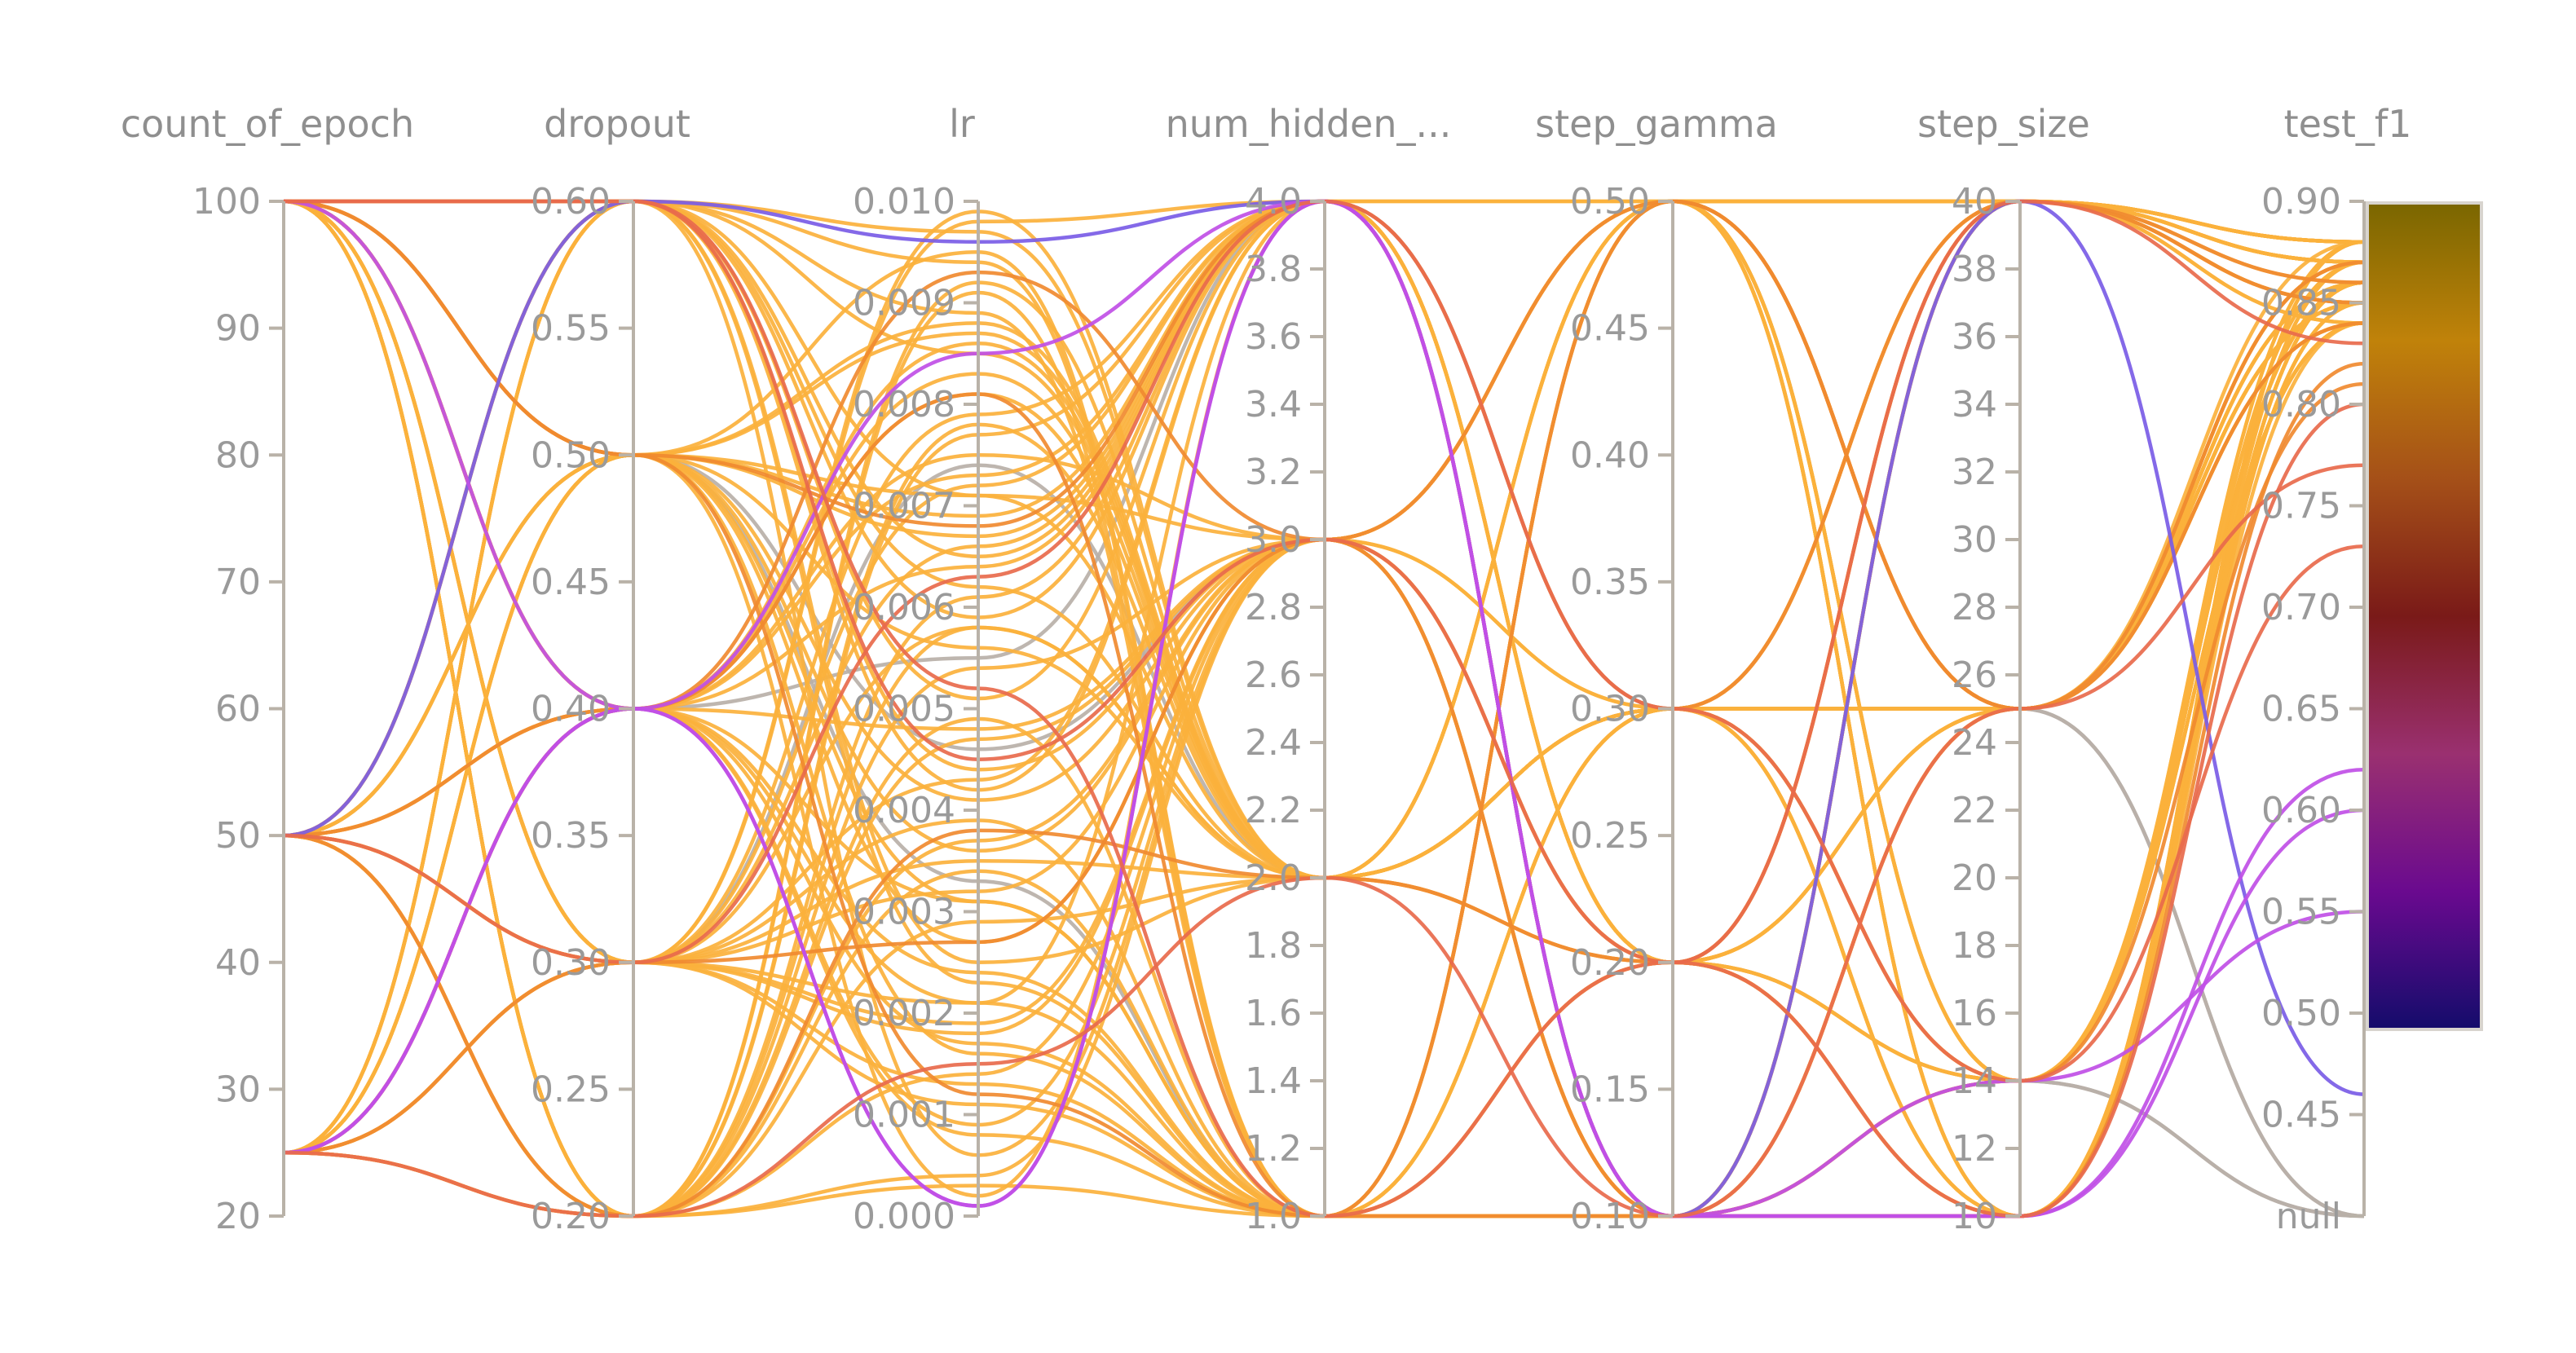 The width and height of the screenshot is (2576, 1353). I want to click on tick-label: 0.000, so click(904, 1216).